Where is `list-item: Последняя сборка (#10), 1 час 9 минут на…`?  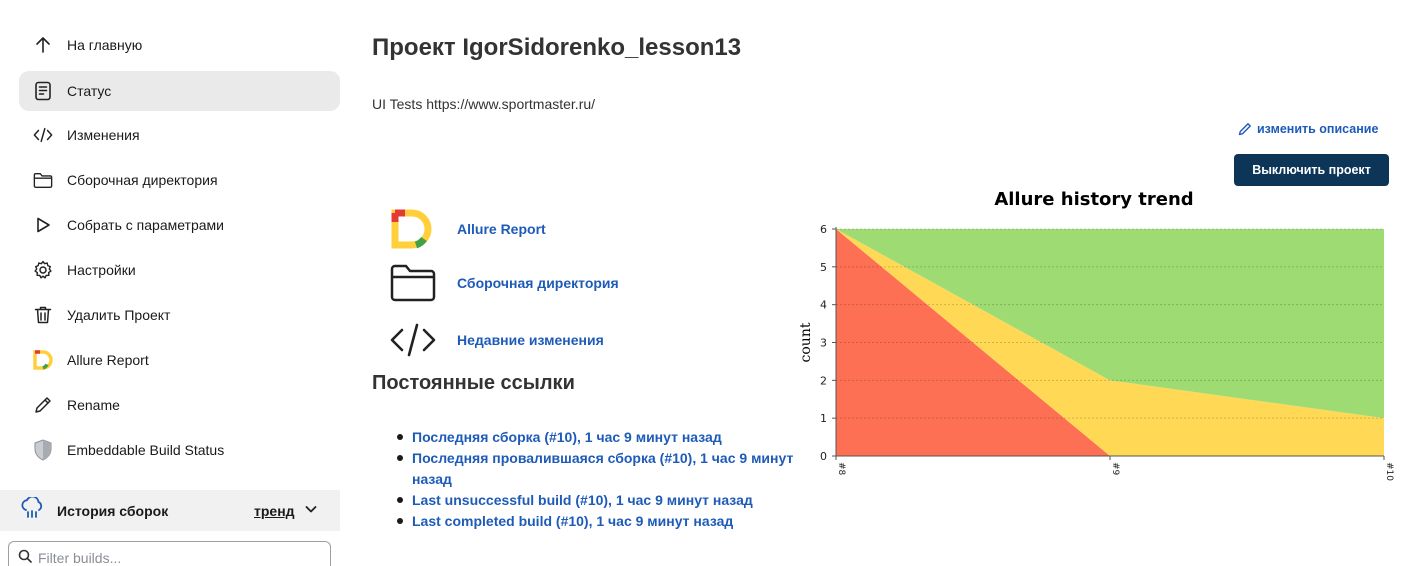 list-item: Последняя сборка (#10), 1 час 9 минут на… is located at coordinates (599, 437).